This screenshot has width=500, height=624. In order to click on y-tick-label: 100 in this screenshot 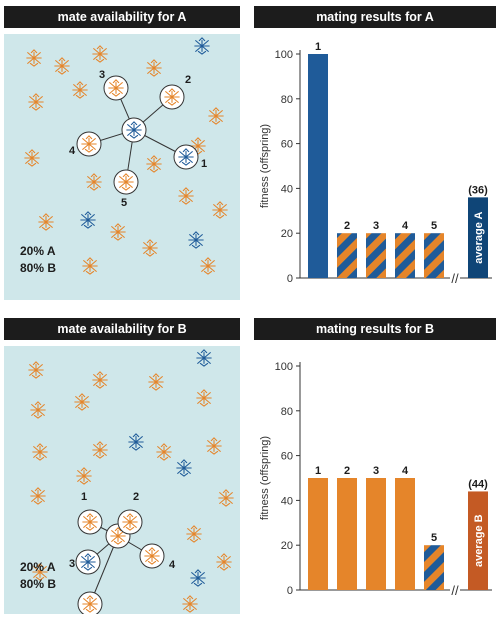, I will do `click(284, 367)`.